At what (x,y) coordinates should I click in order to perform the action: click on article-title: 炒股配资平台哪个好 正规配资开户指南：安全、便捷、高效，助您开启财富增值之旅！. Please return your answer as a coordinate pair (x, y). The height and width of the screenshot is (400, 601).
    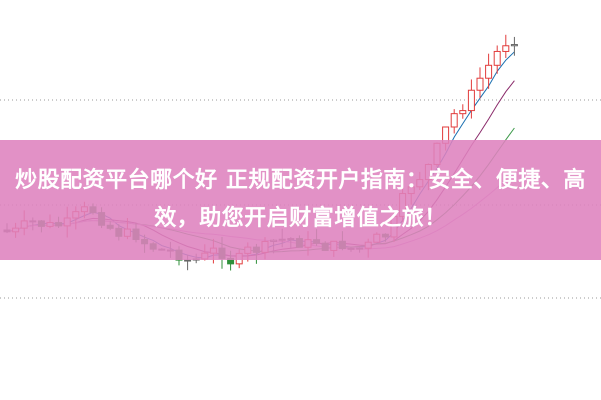
    Looking at the image, I should click on (300, 199).